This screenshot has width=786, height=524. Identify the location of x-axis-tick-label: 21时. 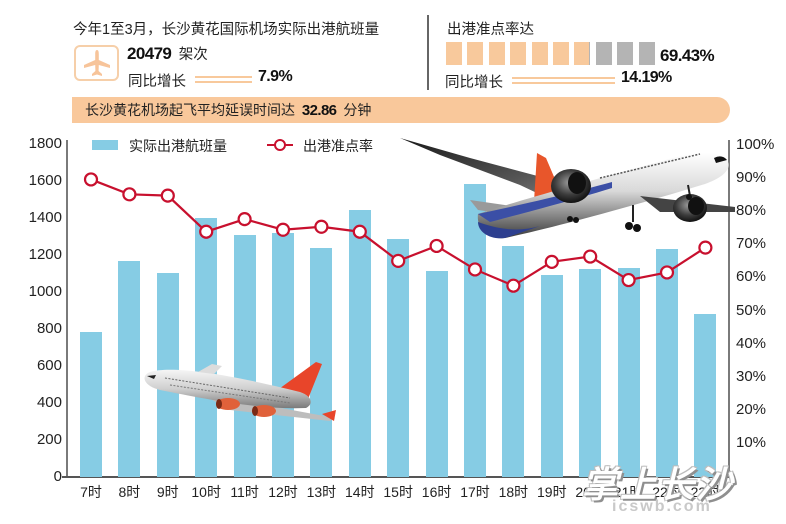
(628, 492).